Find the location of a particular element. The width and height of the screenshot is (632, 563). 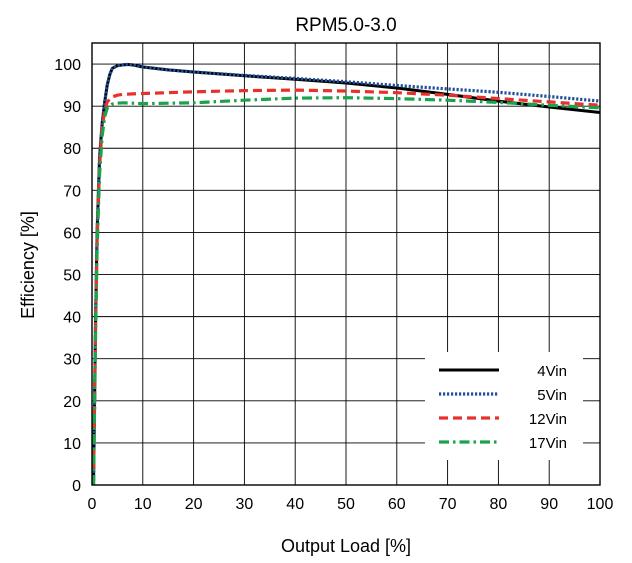

x-tick-label: 50 is located at coordinates (346, 504).